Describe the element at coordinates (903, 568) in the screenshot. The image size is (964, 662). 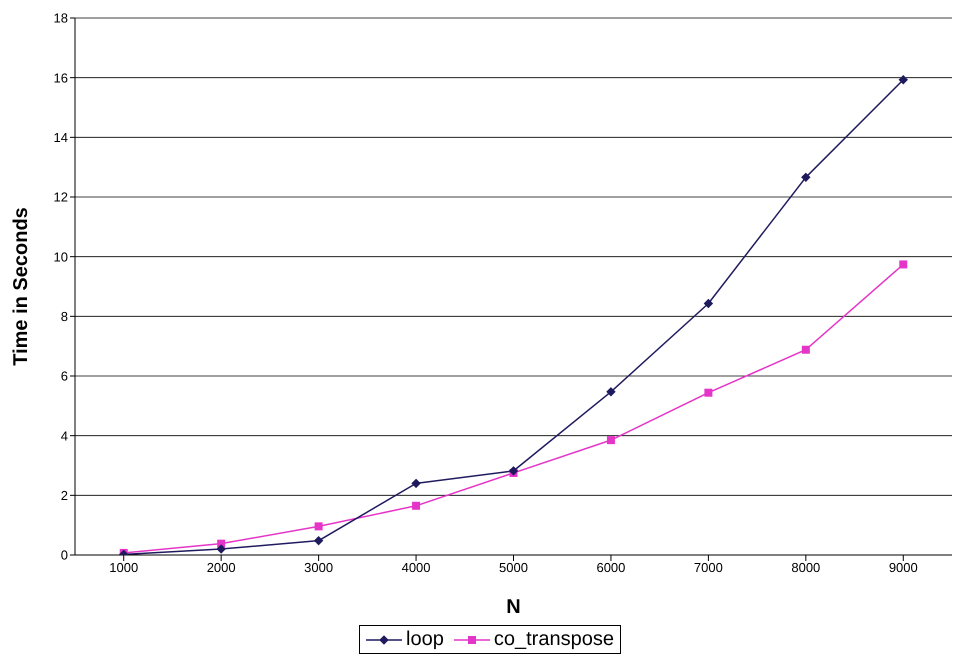
I see `x-tick-label: 9000` at that location.